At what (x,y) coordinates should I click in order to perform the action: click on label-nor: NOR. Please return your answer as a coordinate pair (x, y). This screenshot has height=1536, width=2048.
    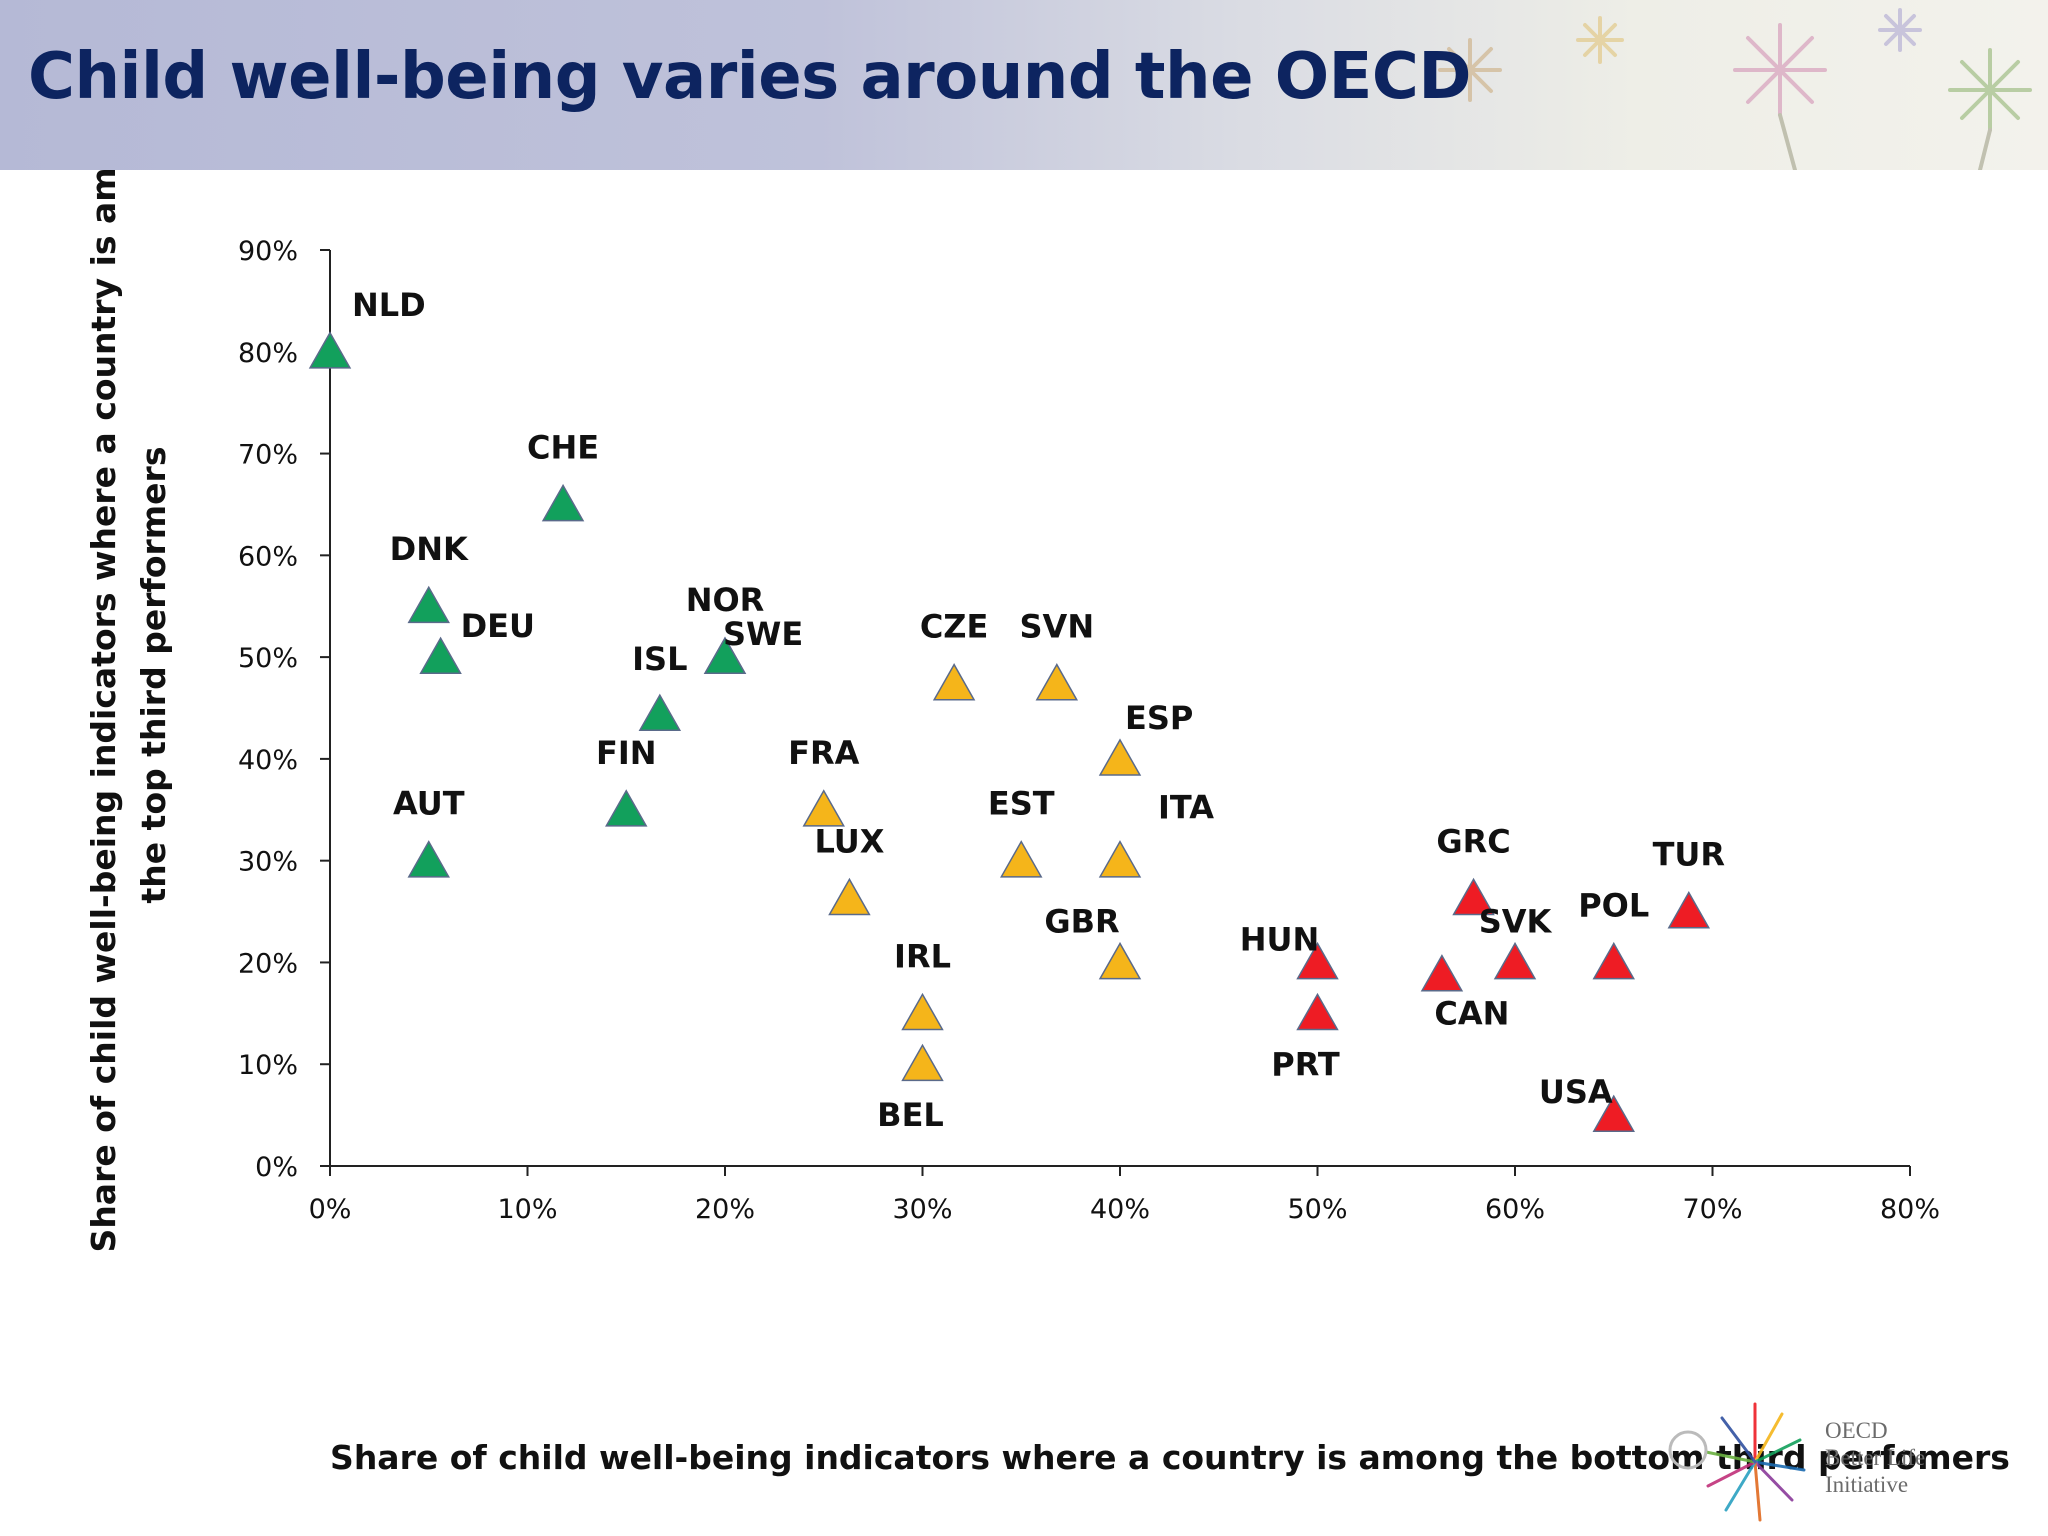
    Looking at the image, I should click on (725, 600).